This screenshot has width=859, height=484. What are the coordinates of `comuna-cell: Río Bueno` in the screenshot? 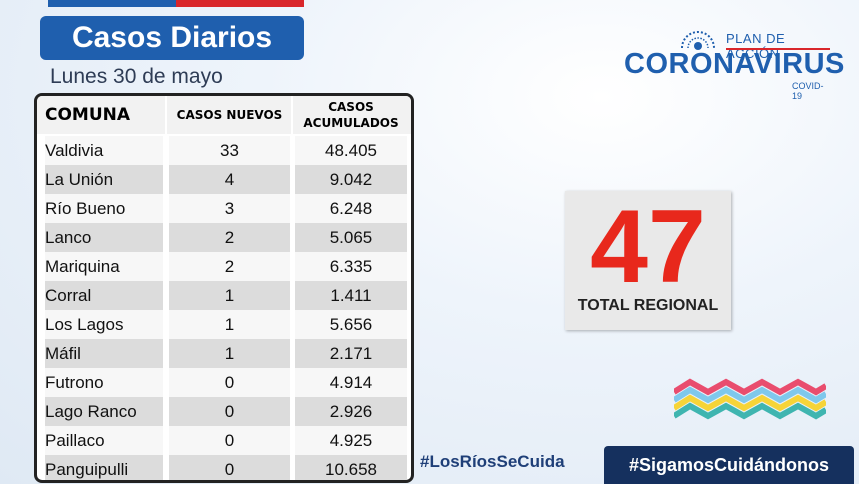 It's located at (104, 208).